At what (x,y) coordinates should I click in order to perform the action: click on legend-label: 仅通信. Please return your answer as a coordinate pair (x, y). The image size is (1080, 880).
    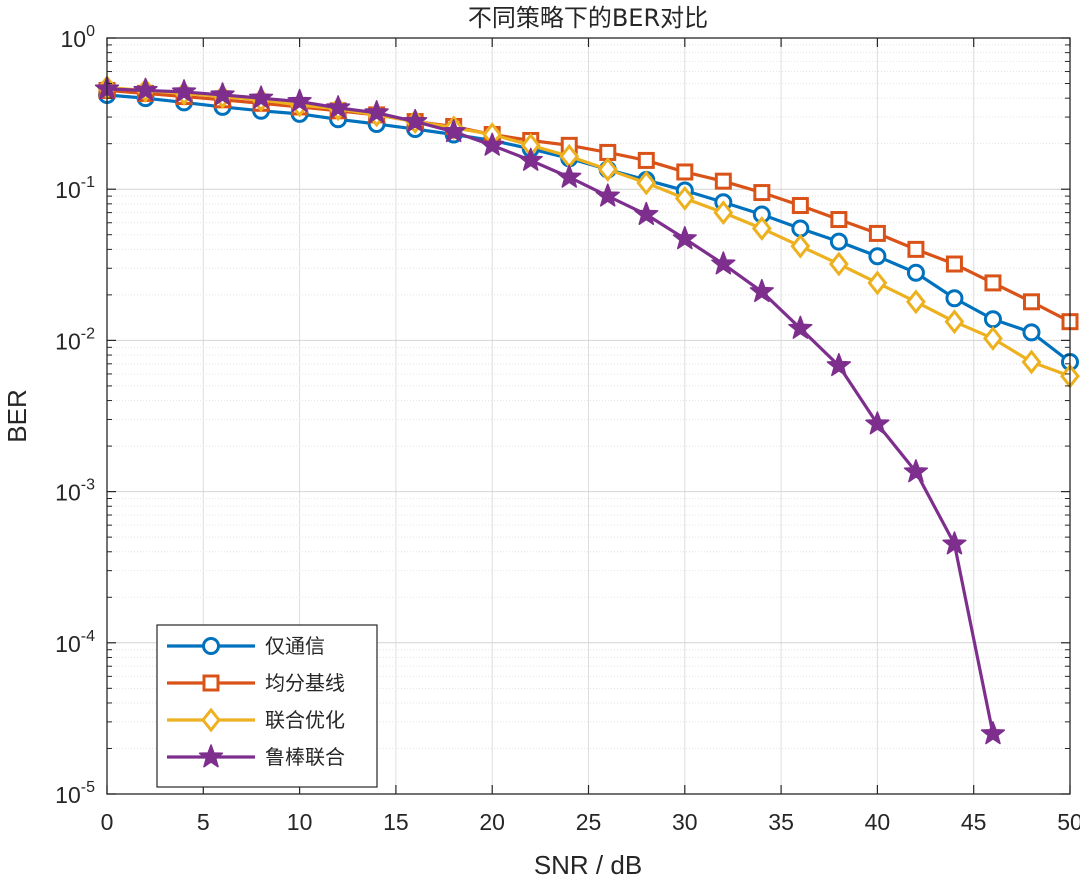
    Looking at the image, I should click on (295, 646).